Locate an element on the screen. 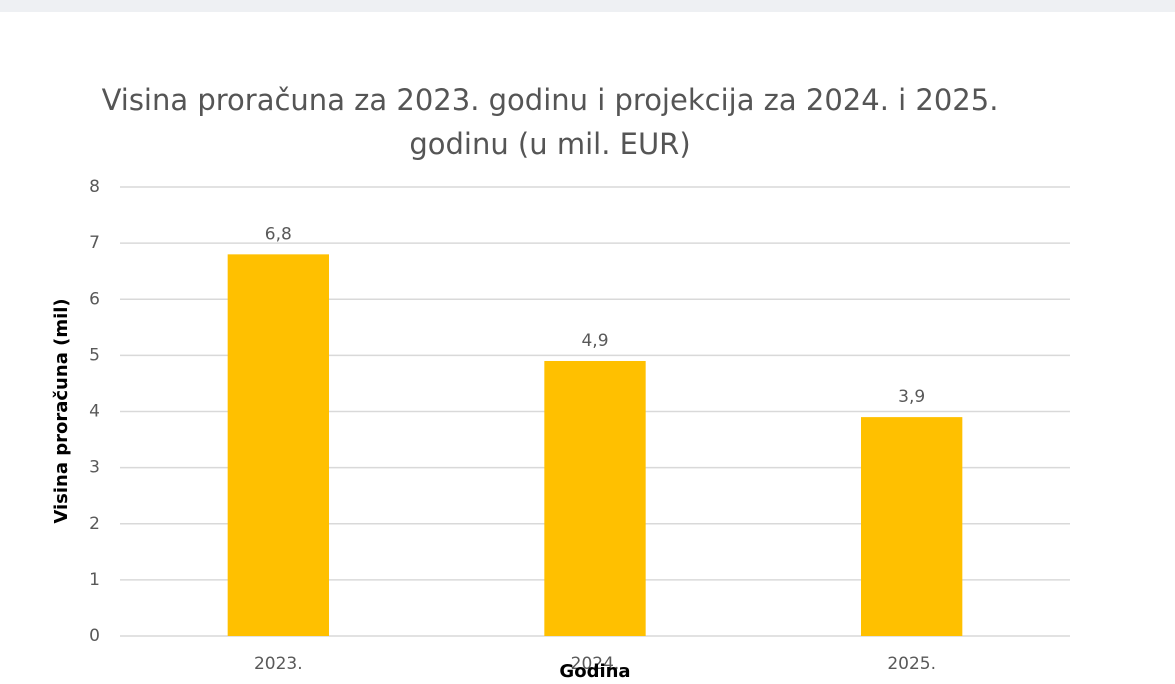 Image resolution: width=1175 pixels, height=684 pixels. x-axis-label: Godina is located at coordinates (594, 671).